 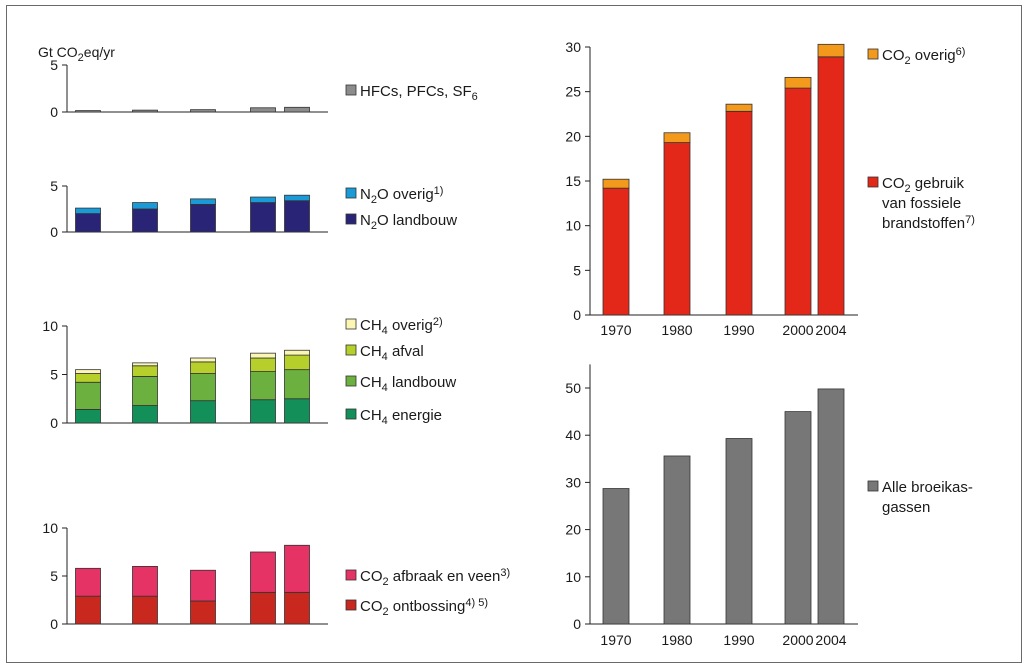 What do you see at coordinates (203, 412) in the screenshot?
I see `bar-ch4-ch4_energie-1990` at bounding box center [203, 412].